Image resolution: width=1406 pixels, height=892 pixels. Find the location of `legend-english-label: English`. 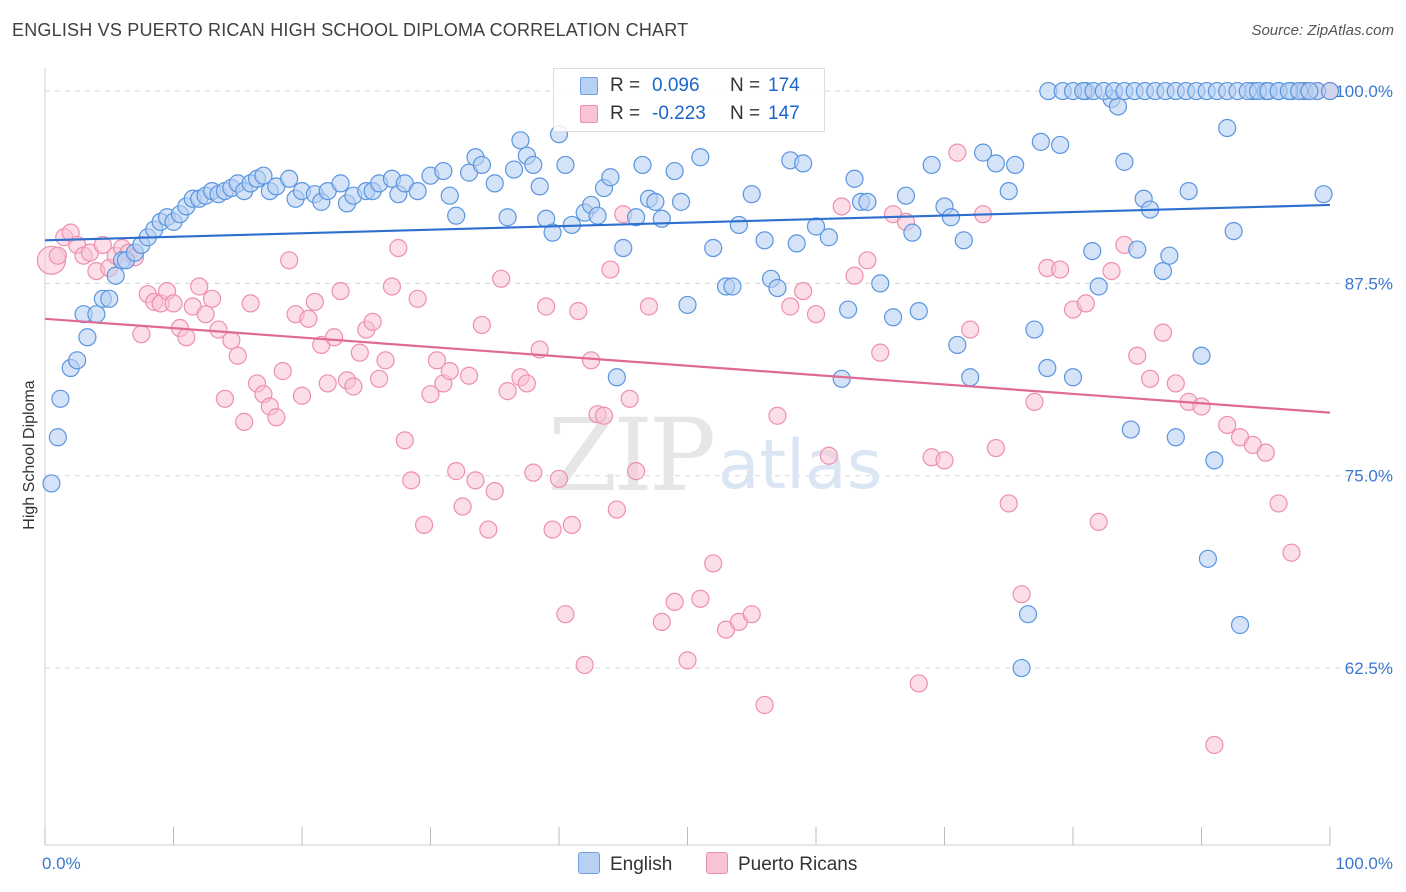

legend-english-label: English is located at coordinates (641, 864).